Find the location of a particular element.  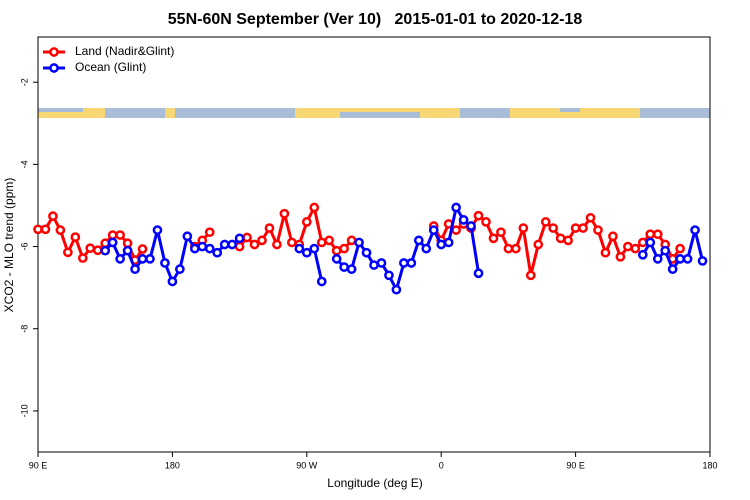

y-tick-label: -4 is located at coordinates (24, 164).